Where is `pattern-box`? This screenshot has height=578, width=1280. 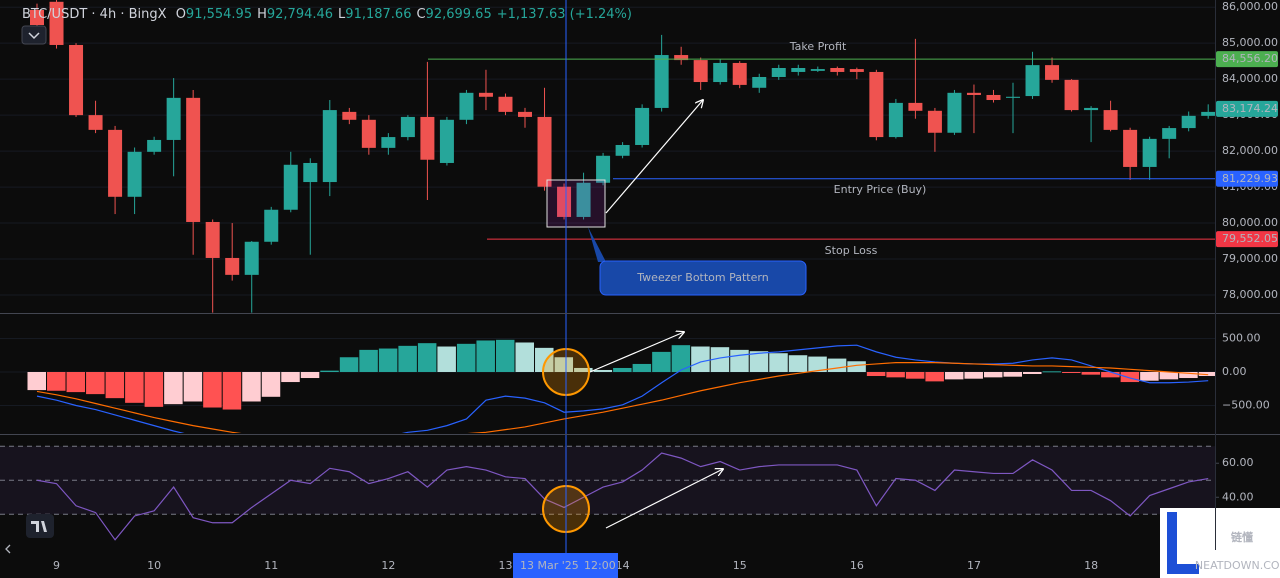
pattern-box is located at coordinates (576, 203).